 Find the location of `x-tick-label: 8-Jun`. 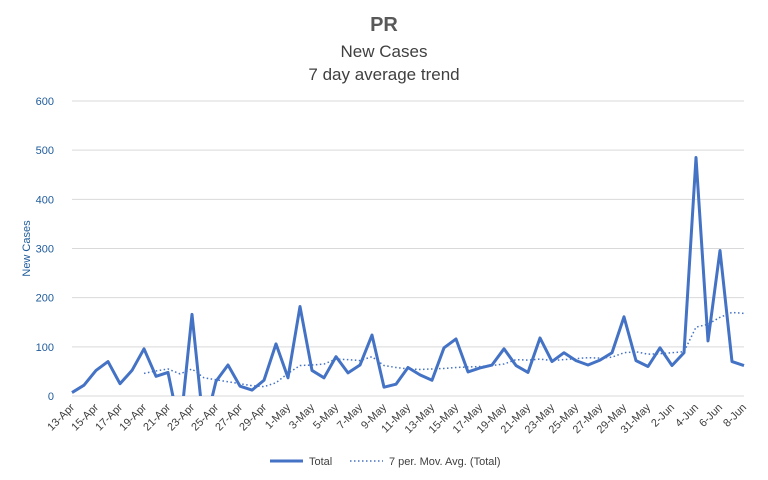

x-tick-label: 8-Jun is located at coordinates (735, 416).